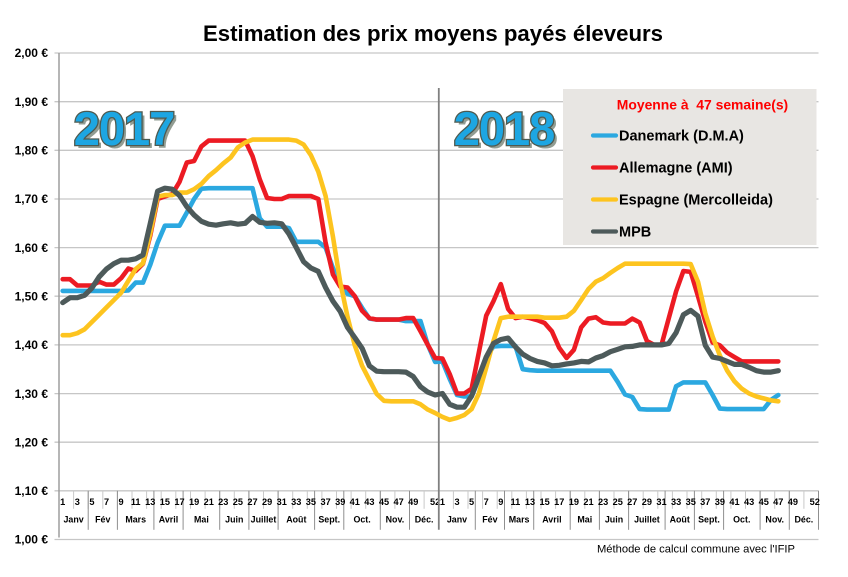 The width and height of the screenshot is (848, 577). What do you see at coordinates (681, 137) in the screenshot?
I see `svg-text: Danemark (D.M.A)` at bounding box center [681, 137].